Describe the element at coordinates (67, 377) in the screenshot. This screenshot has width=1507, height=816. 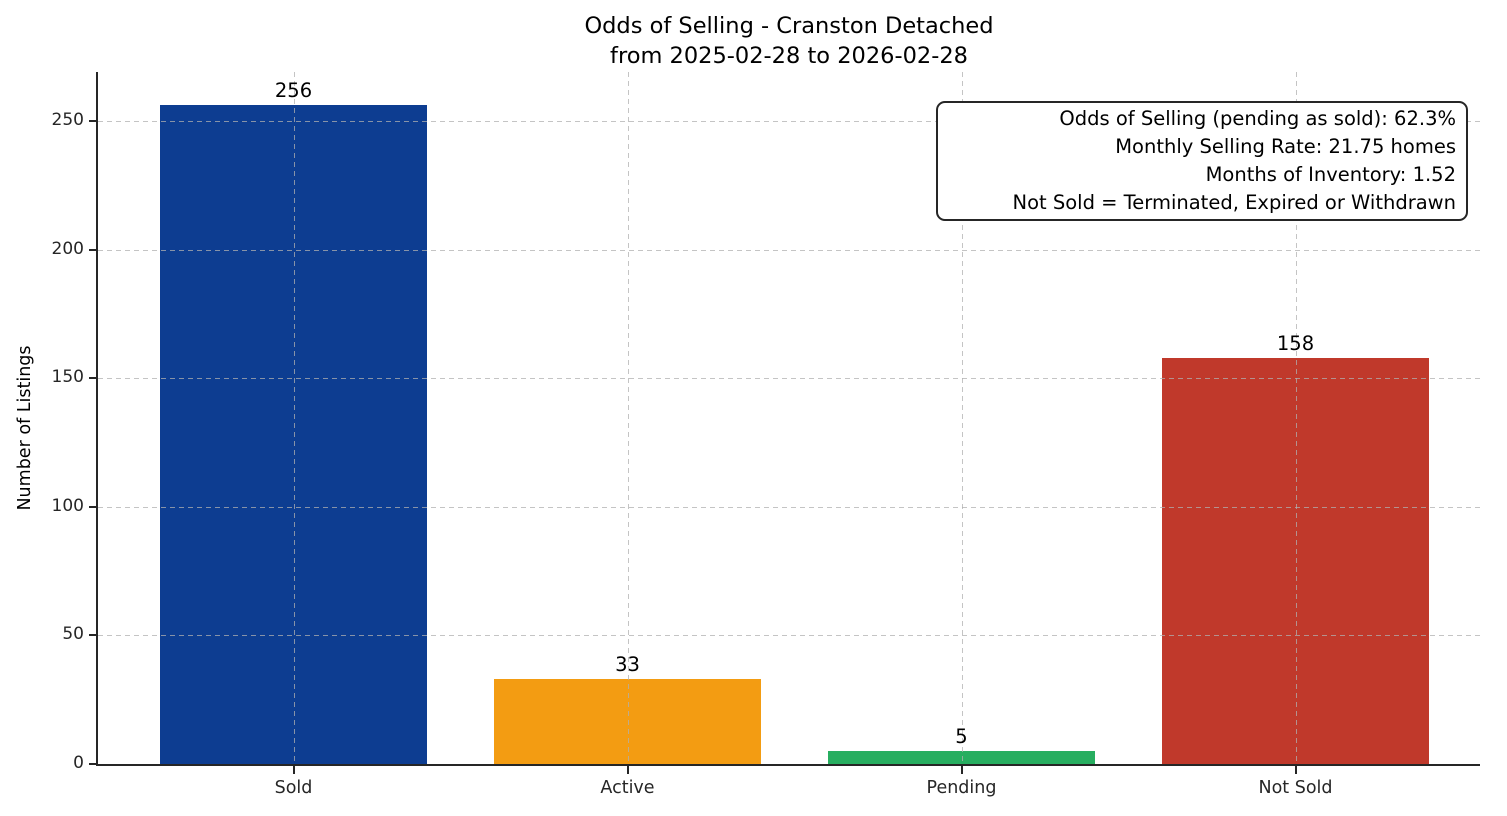
I see `y-tick-label-150: 150` at that location.